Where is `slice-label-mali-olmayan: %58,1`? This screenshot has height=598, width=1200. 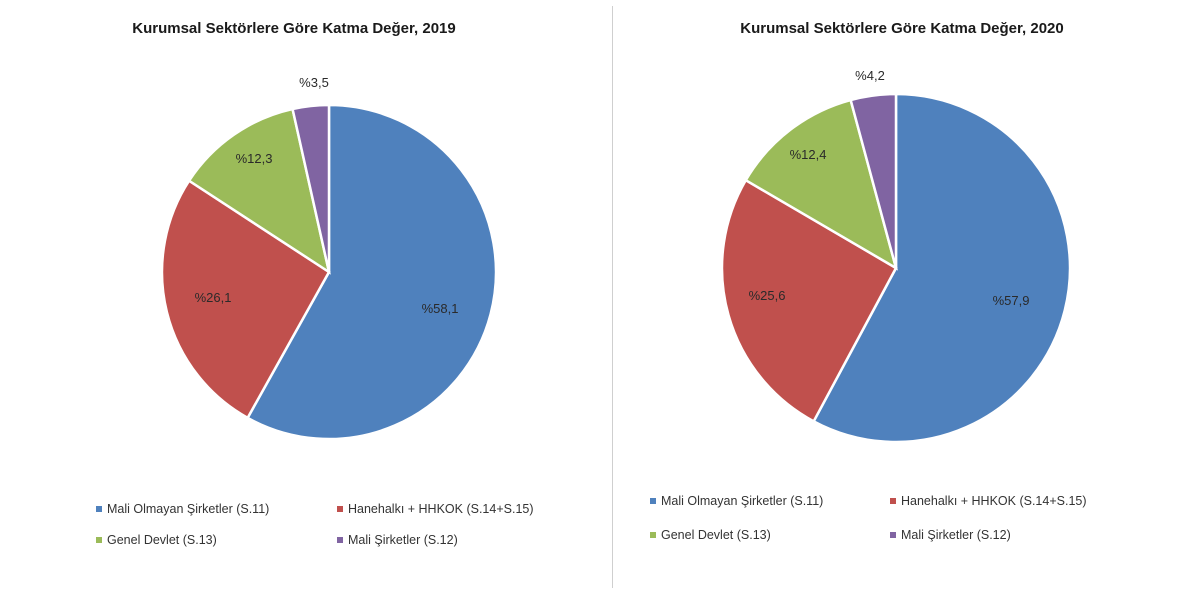
slice-label-mali-olmayan: %58,1 is located at coordinates (440, 308).